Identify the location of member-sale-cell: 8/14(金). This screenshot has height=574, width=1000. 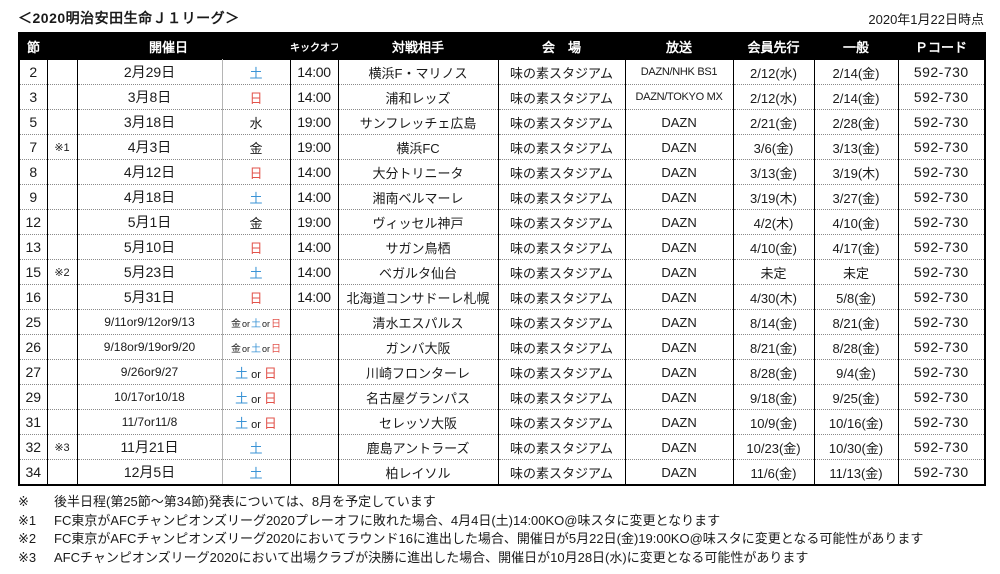
(774, 322).